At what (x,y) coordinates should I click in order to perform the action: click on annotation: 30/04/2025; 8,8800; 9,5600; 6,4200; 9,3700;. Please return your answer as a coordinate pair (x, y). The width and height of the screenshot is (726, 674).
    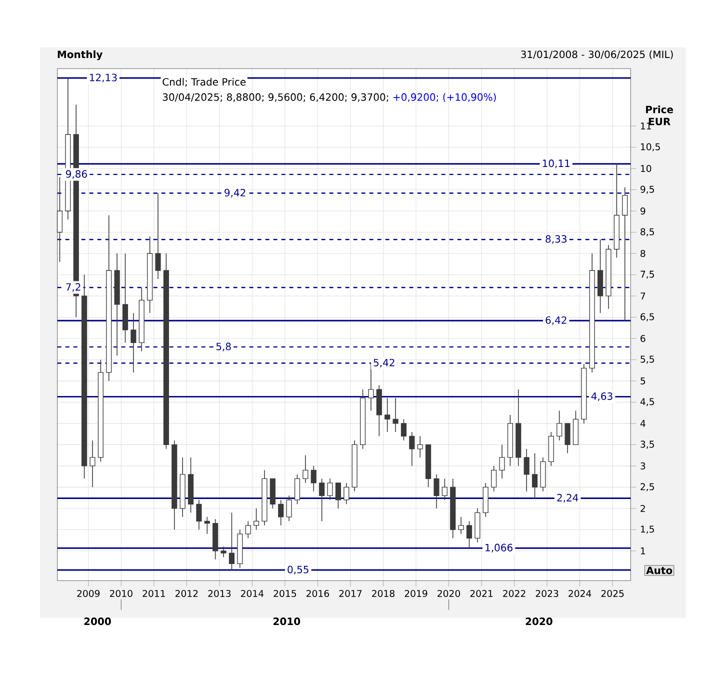
    Looking at the image, I should click on (275, 97).